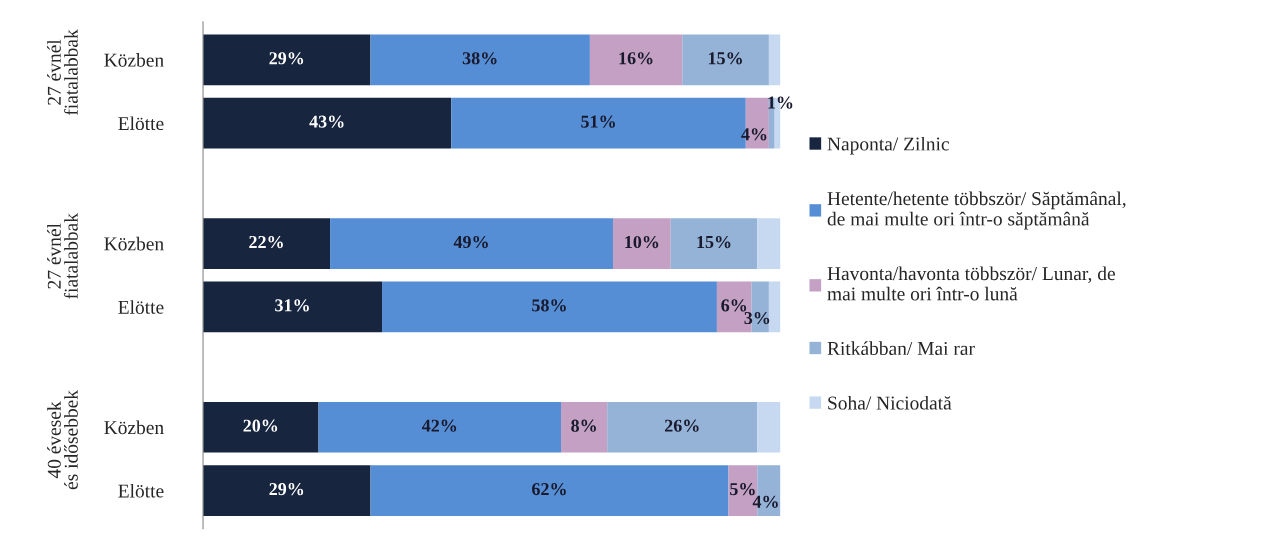 This screenshot has width=1269, height=545. What do you see at coordinates (976, 210) in the screenshot?
I see `legend-label: Hetente/hetente többször/ Săptămânal, de mai multe ori într-o săptămână` at bounding box center [976, 210].